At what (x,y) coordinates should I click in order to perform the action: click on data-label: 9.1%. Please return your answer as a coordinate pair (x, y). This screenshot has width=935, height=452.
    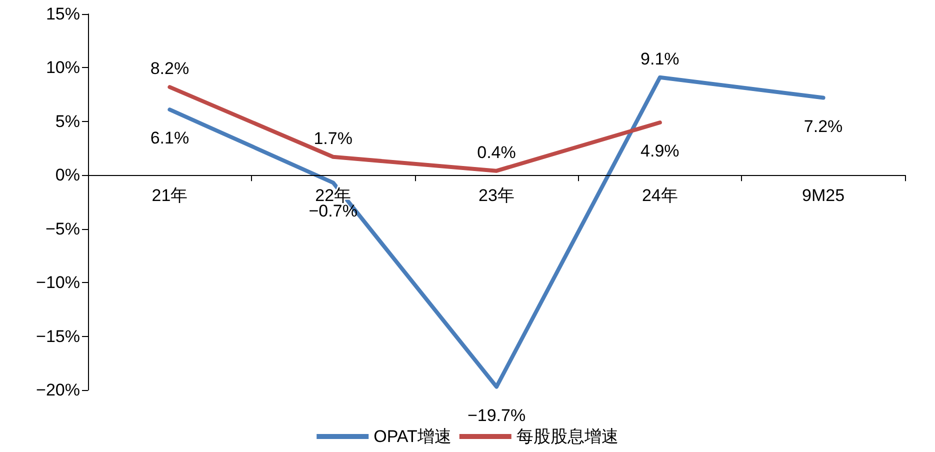
    Looking at the image, I should click on (660, 58).